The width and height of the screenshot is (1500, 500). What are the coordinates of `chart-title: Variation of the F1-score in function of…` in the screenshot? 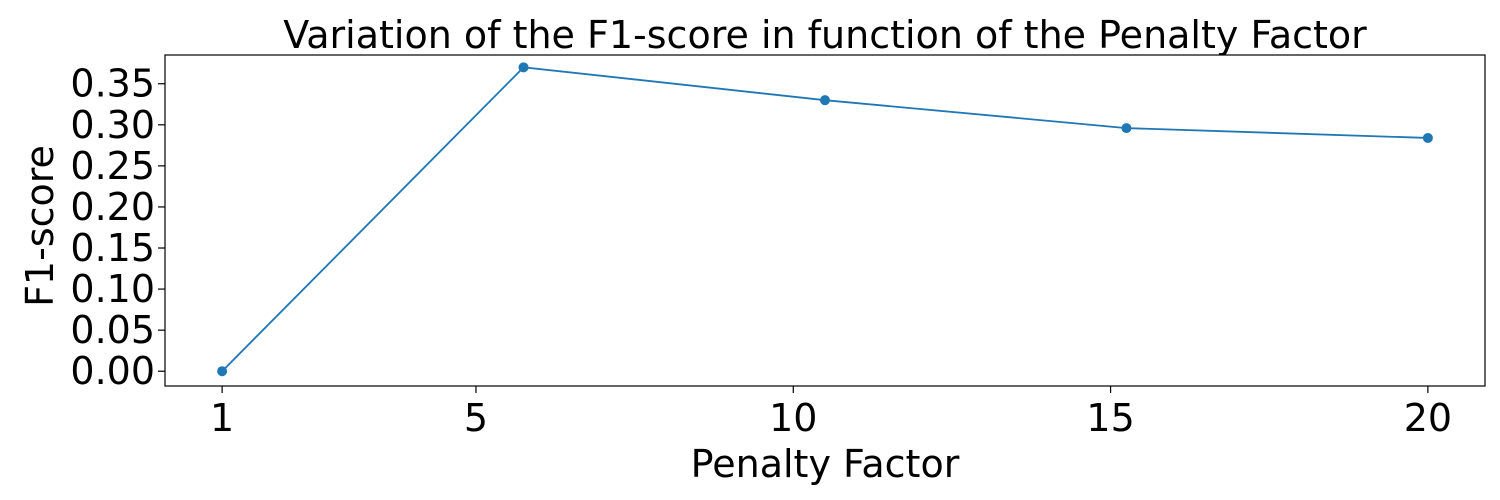 It's located at (825, 35).